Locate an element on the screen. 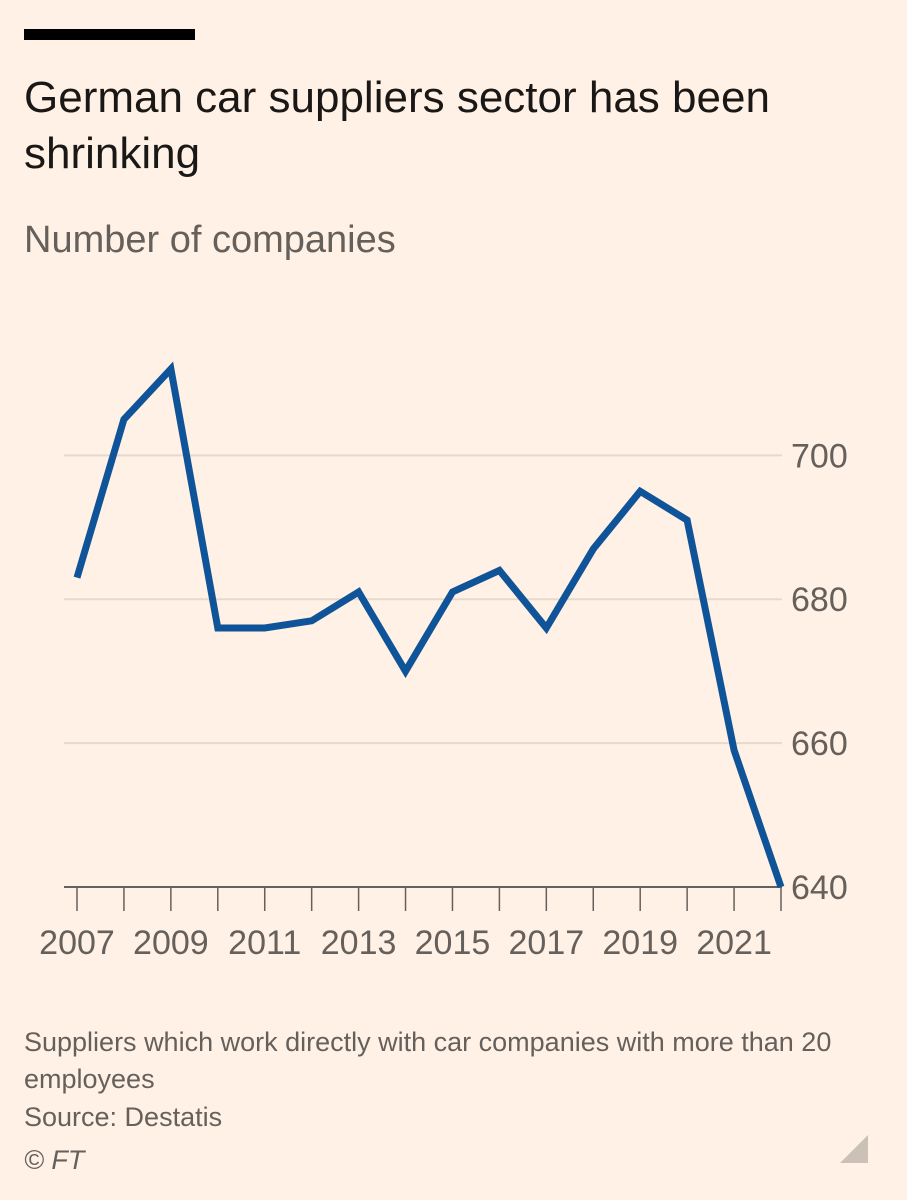 The image size is (907, 1200). x-tick-label: 2013 is located at coordinates (359, 943).